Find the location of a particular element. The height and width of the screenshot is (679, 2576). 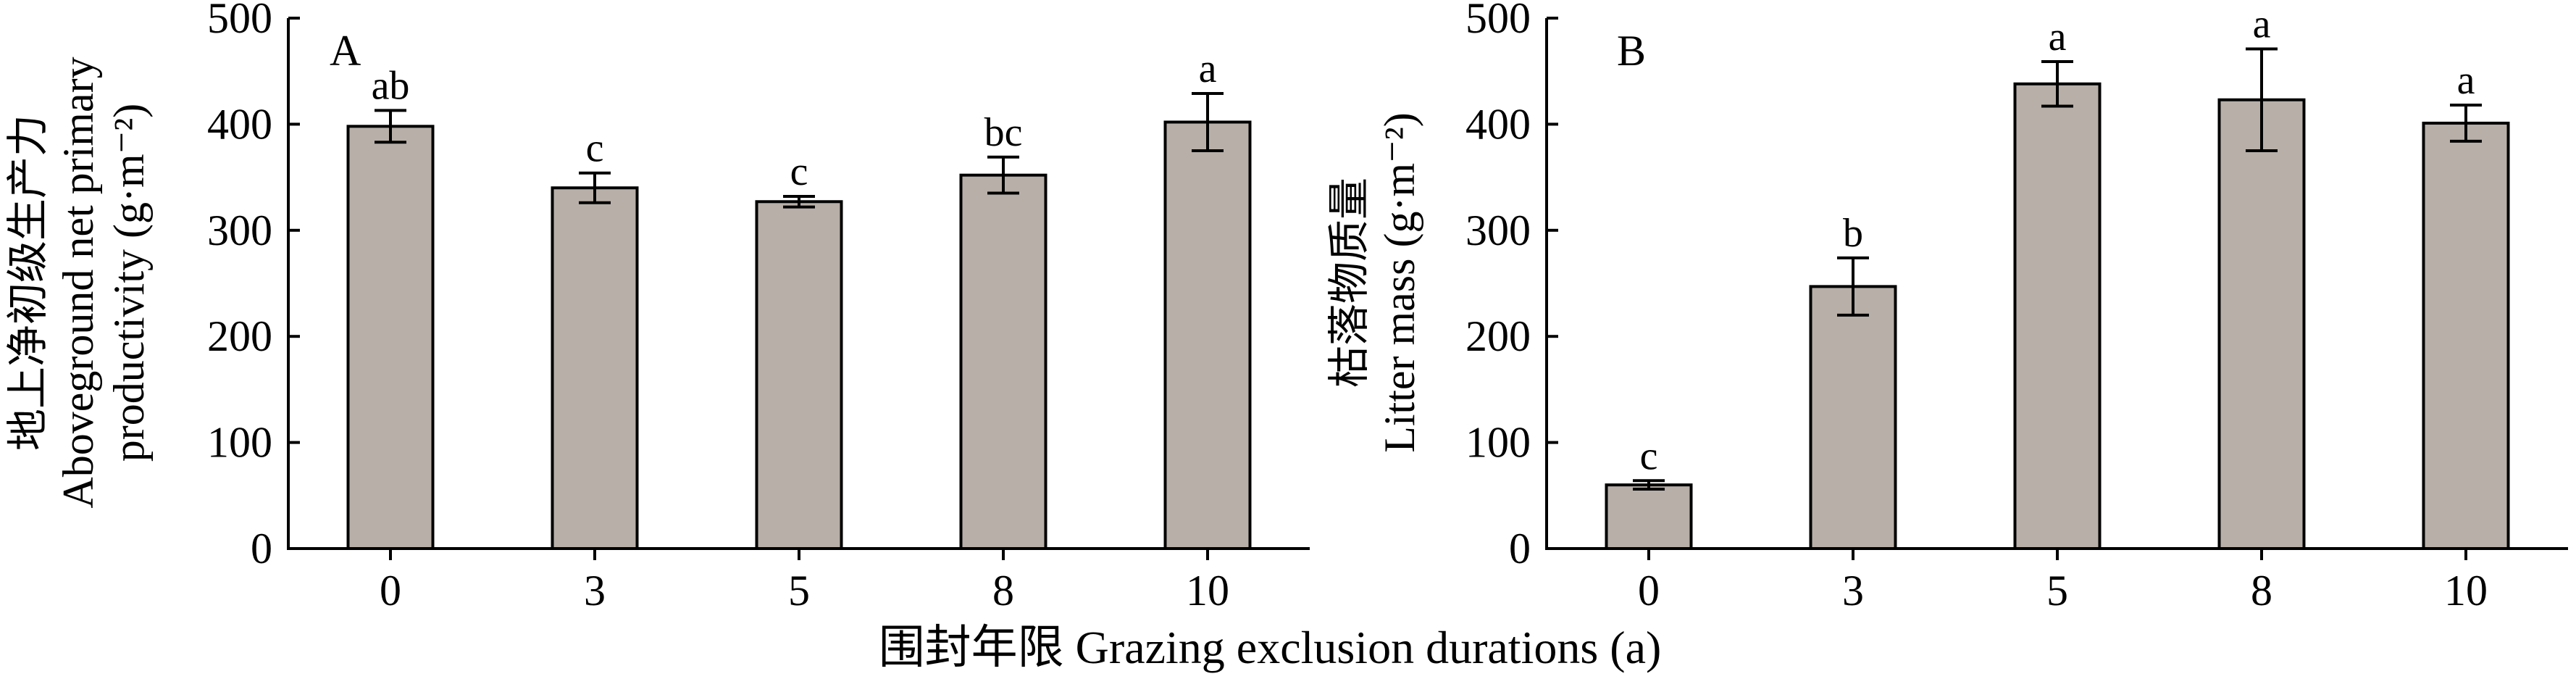

y-axis-label: 枯落物质量 is located at coordinates (1349, 283).